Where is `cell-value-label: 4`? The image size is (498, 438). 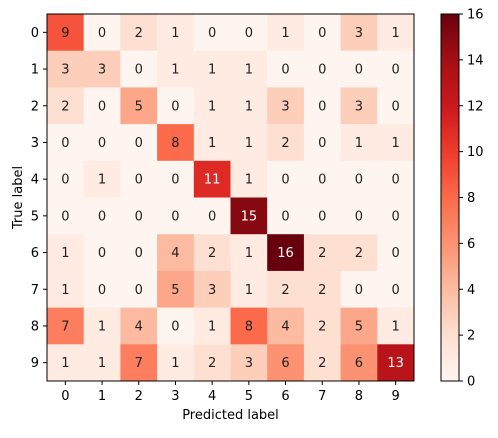 cell-value-label: 4 is located at coordinates (139, 326).